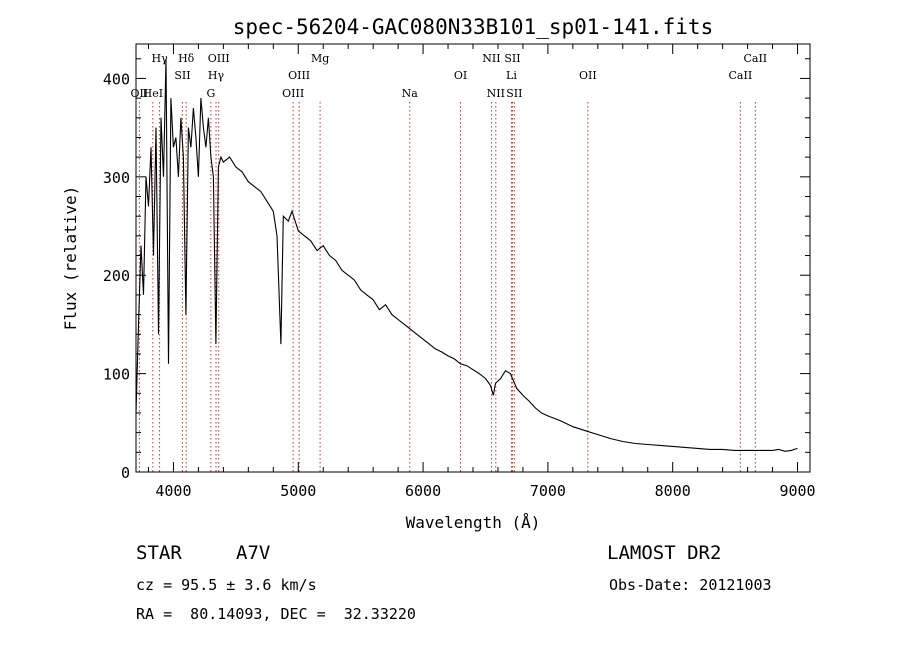  What do you see at coordinates (116, 79) in the screenshot?
I see `y-tick-label: 400` at bounding box center [116, 79].